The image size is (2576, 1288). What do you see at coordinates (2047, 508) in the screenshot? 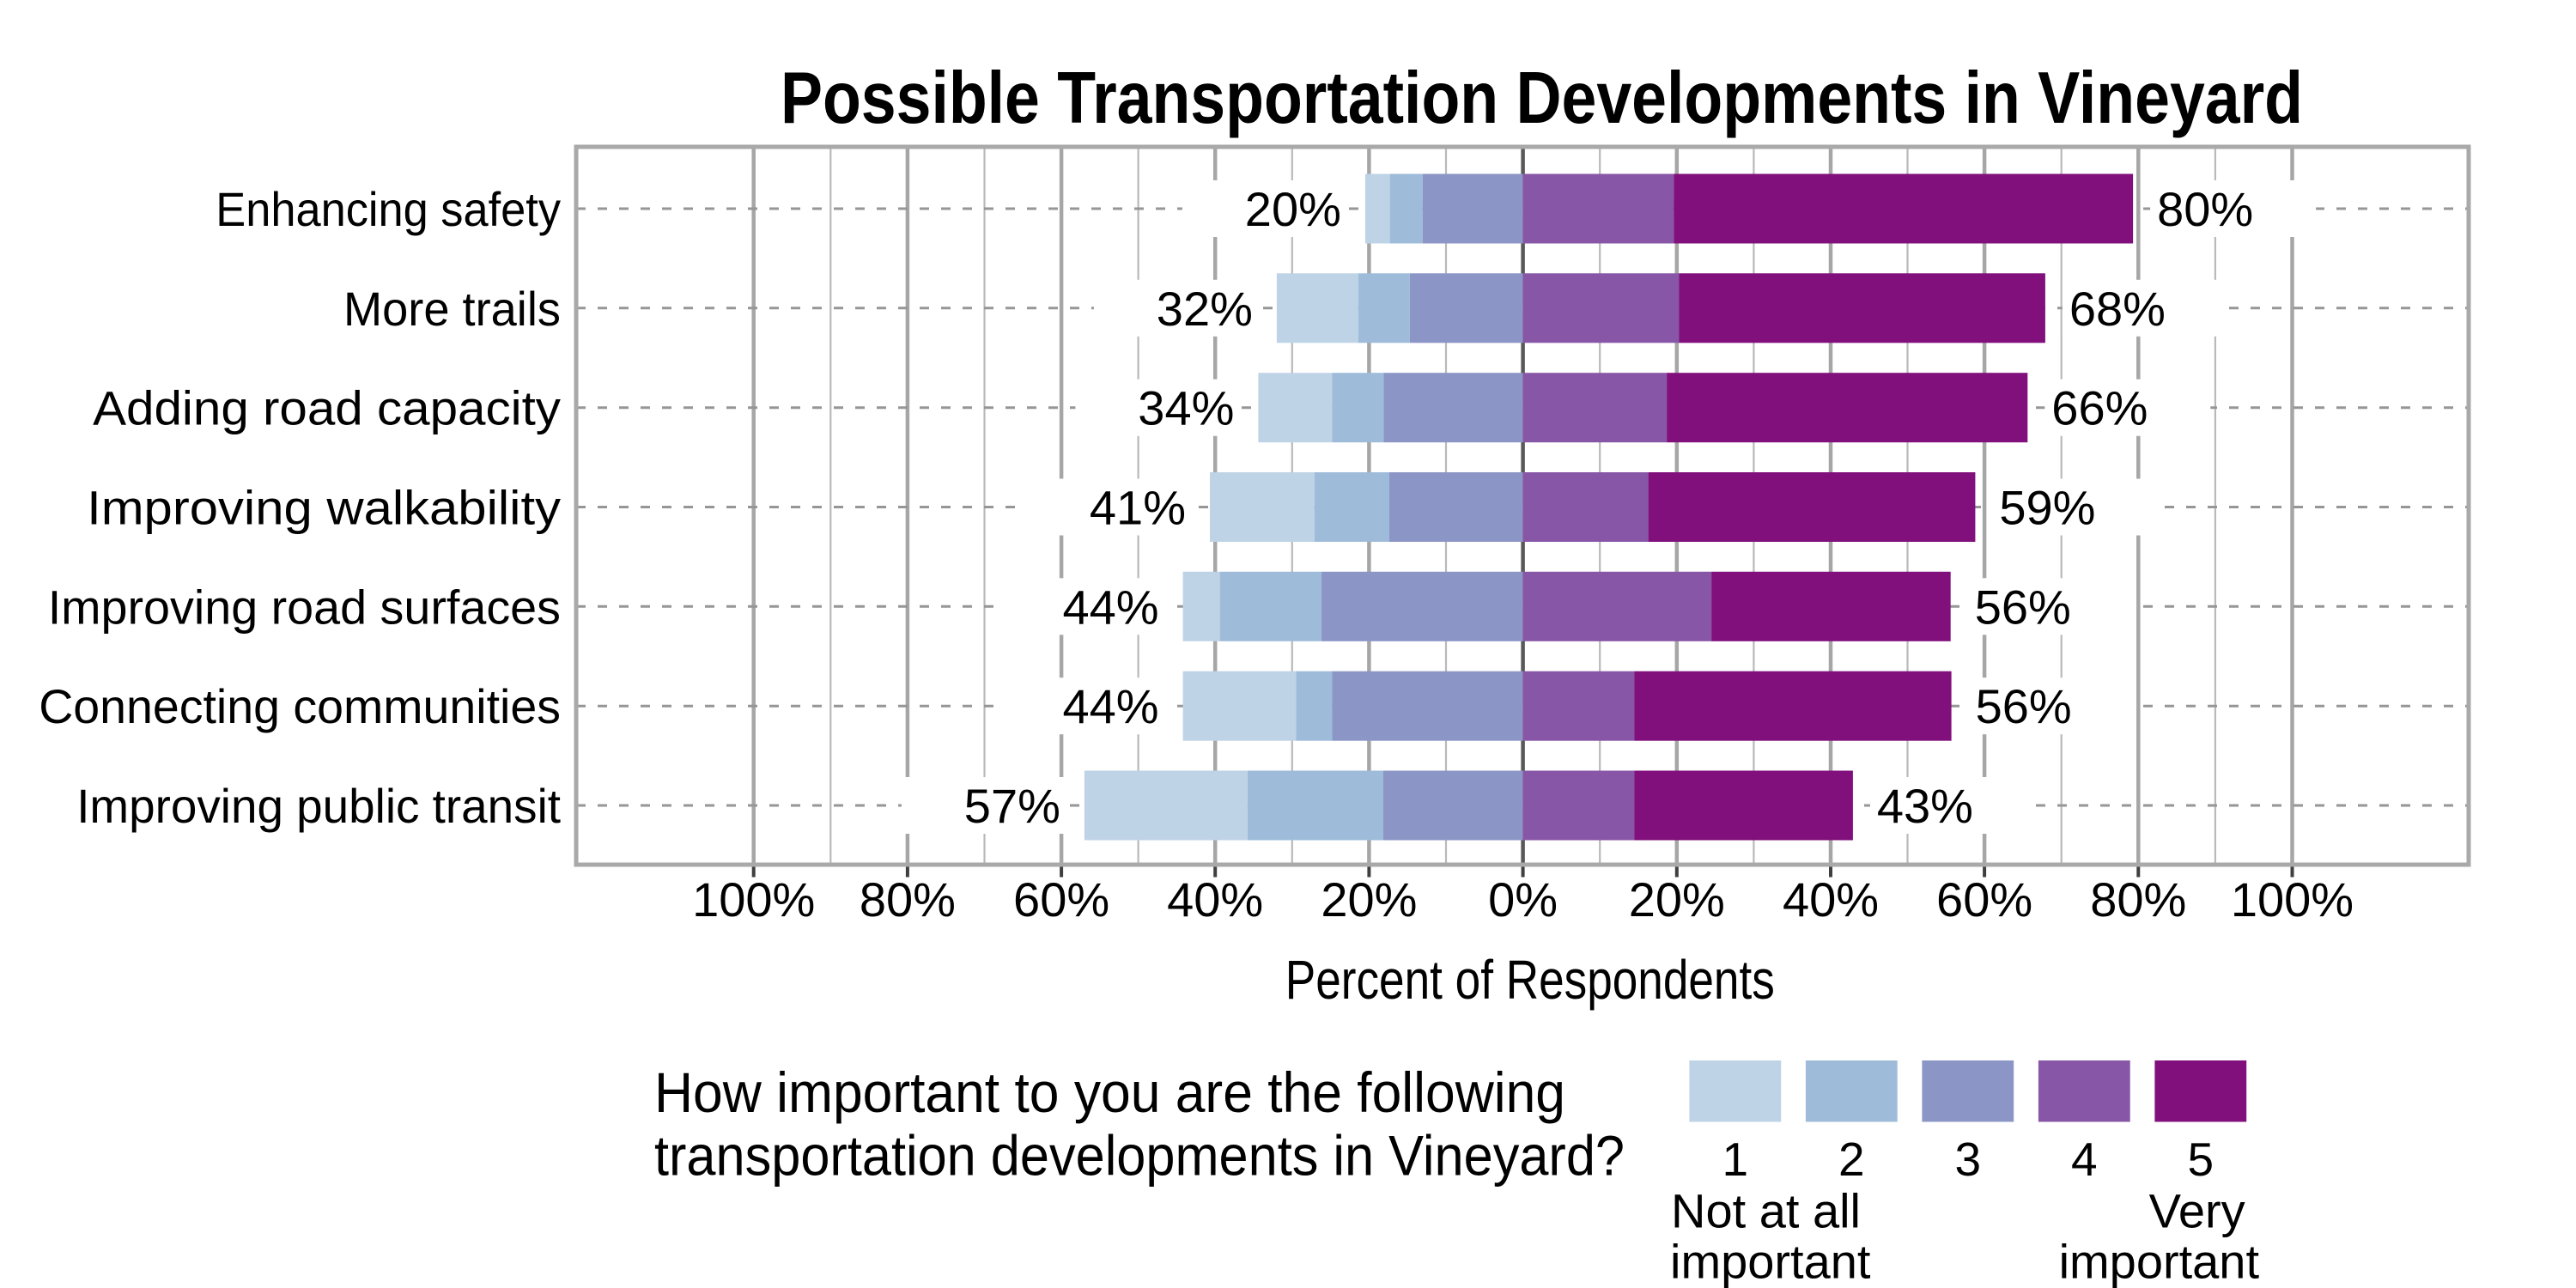
I see `svg-text: 59%` at bounding box center [2047, 508].